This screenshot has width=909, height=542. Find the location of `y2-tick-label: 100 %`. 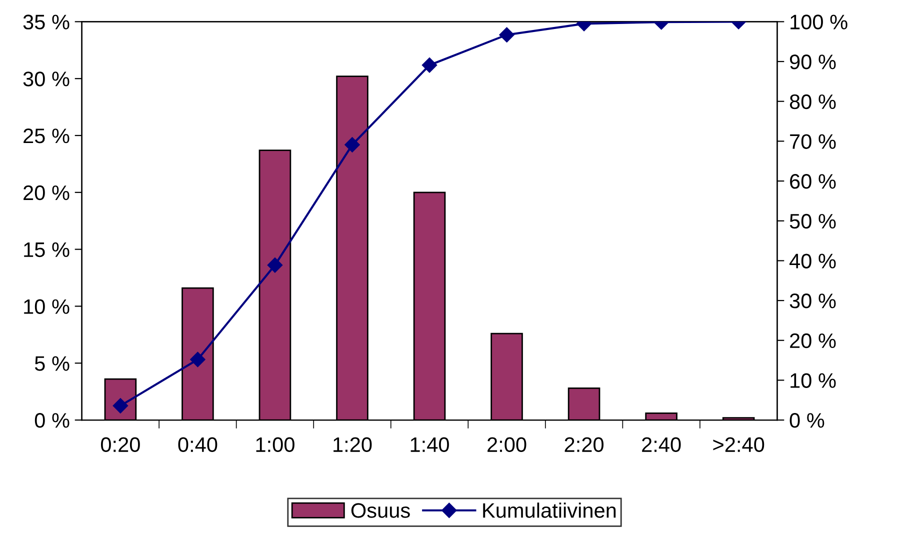

y2-tick-label: 100 % is located at coordinates (819, 22).